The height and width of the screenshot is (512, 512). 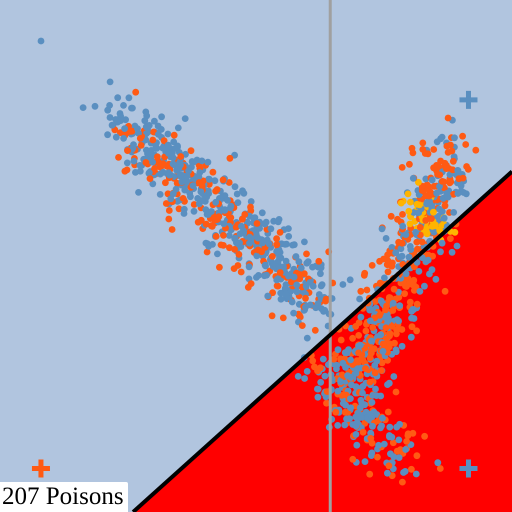 What do you see at coordinates (401, 203) in the screenshot?
I see `point-poison` at bounding box center [401, 203].